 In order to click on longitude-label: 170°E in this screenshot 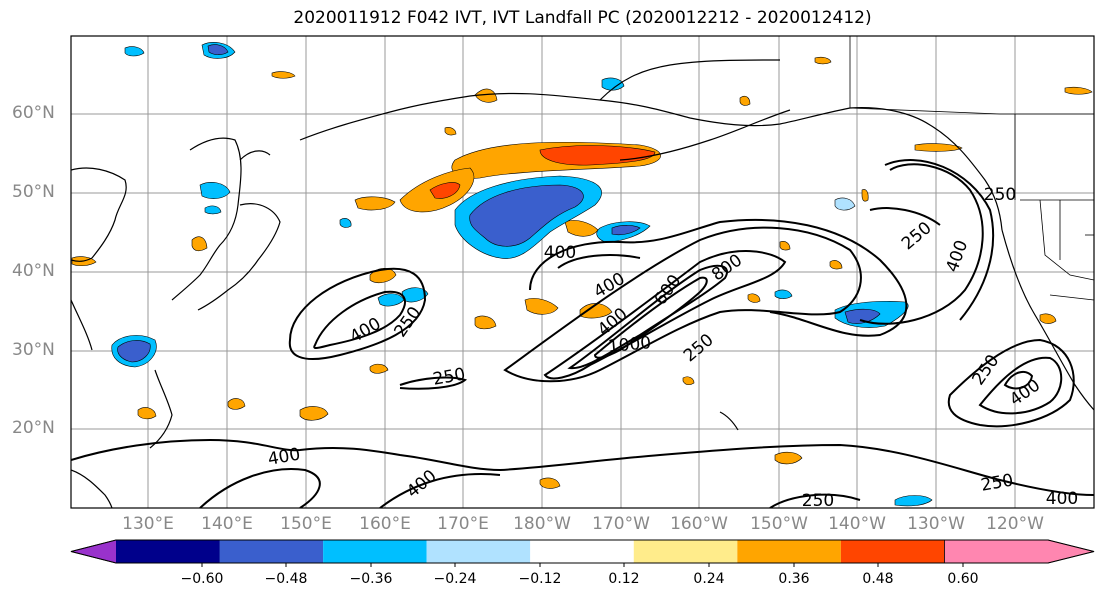, I will do `click(463, 524)`.